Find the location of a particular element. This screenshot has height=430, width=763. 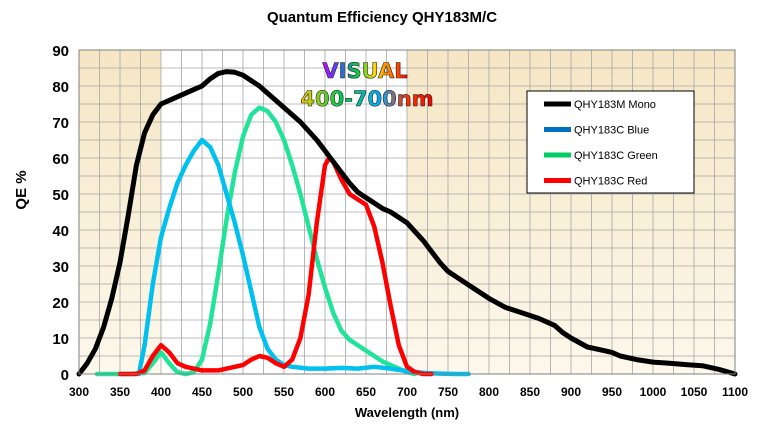

y-tick-labels: 0 10 20 30 40 50 60 70 80 90 is located at coordinates (60, 213).